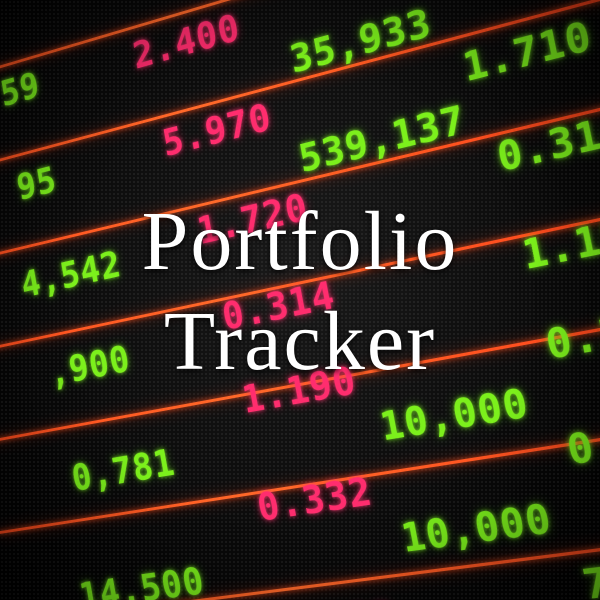 This screenshot has height=600, width=600. I want to click on ticker-value: 1.710, so click(527, 51).